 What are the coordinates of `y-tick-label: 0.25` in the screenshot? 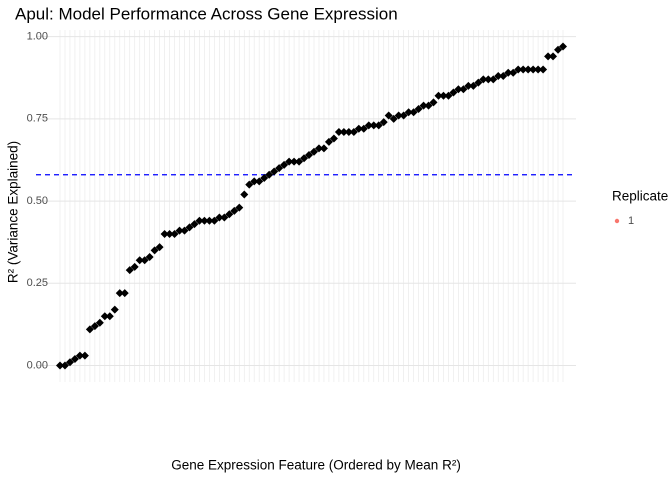 It's located at (37, 283).